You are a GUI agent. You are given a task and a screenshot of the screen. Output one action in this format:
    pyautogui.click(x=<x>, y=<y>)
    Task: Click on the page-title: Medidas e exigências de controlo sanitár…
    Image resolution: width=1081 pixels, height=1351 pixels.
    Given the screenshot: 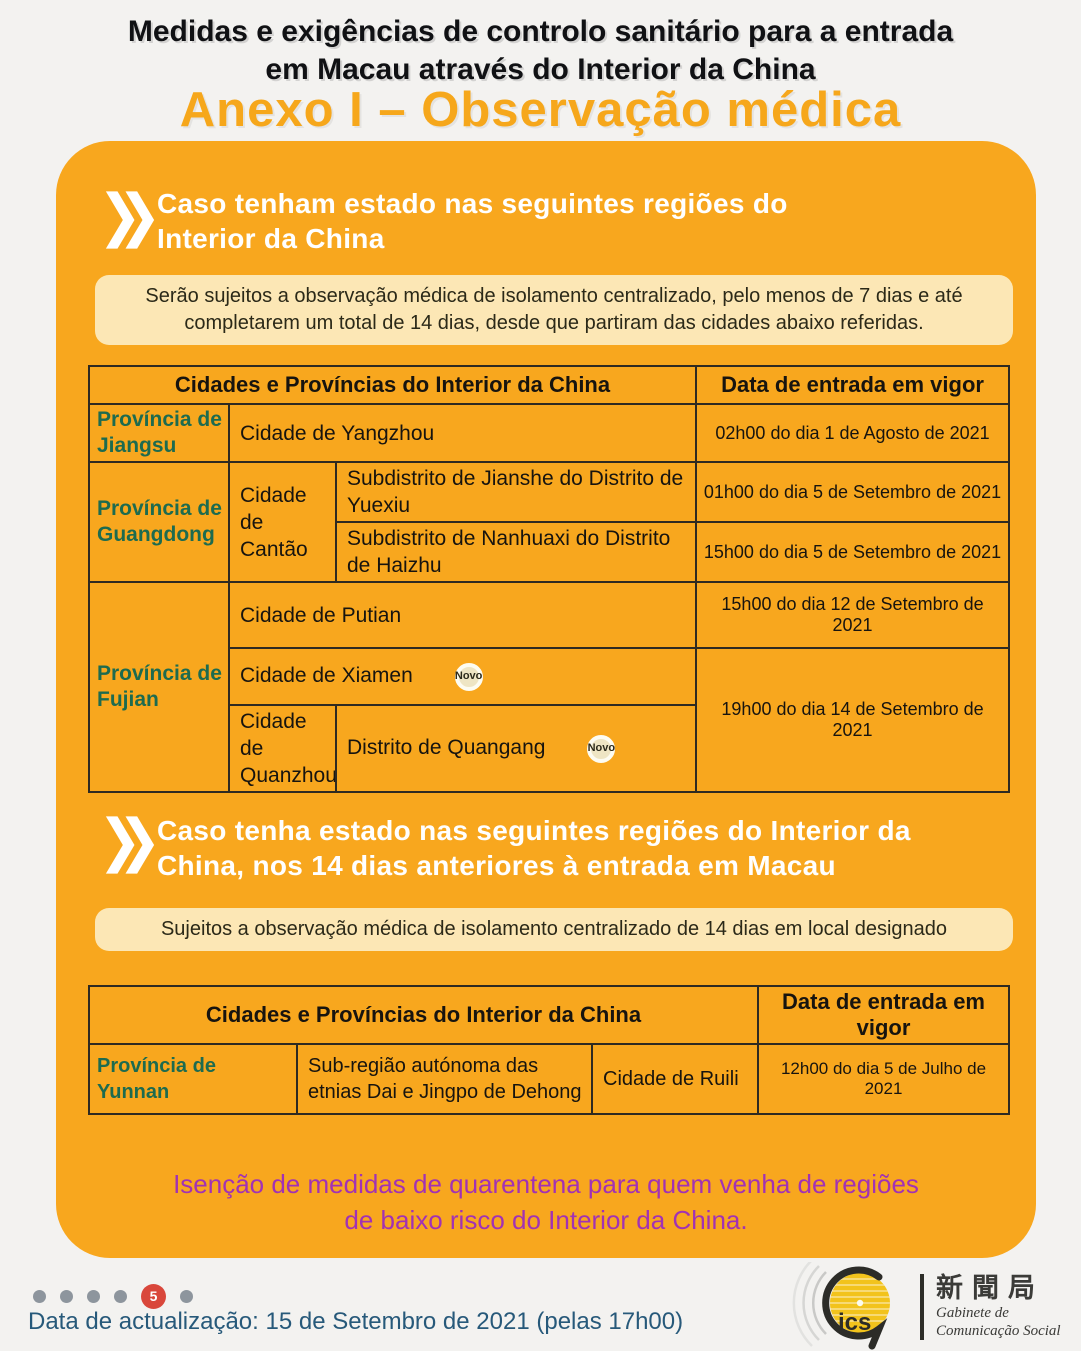 What is the action you would take?
    pyautogui.click(x=540, y=51)
    